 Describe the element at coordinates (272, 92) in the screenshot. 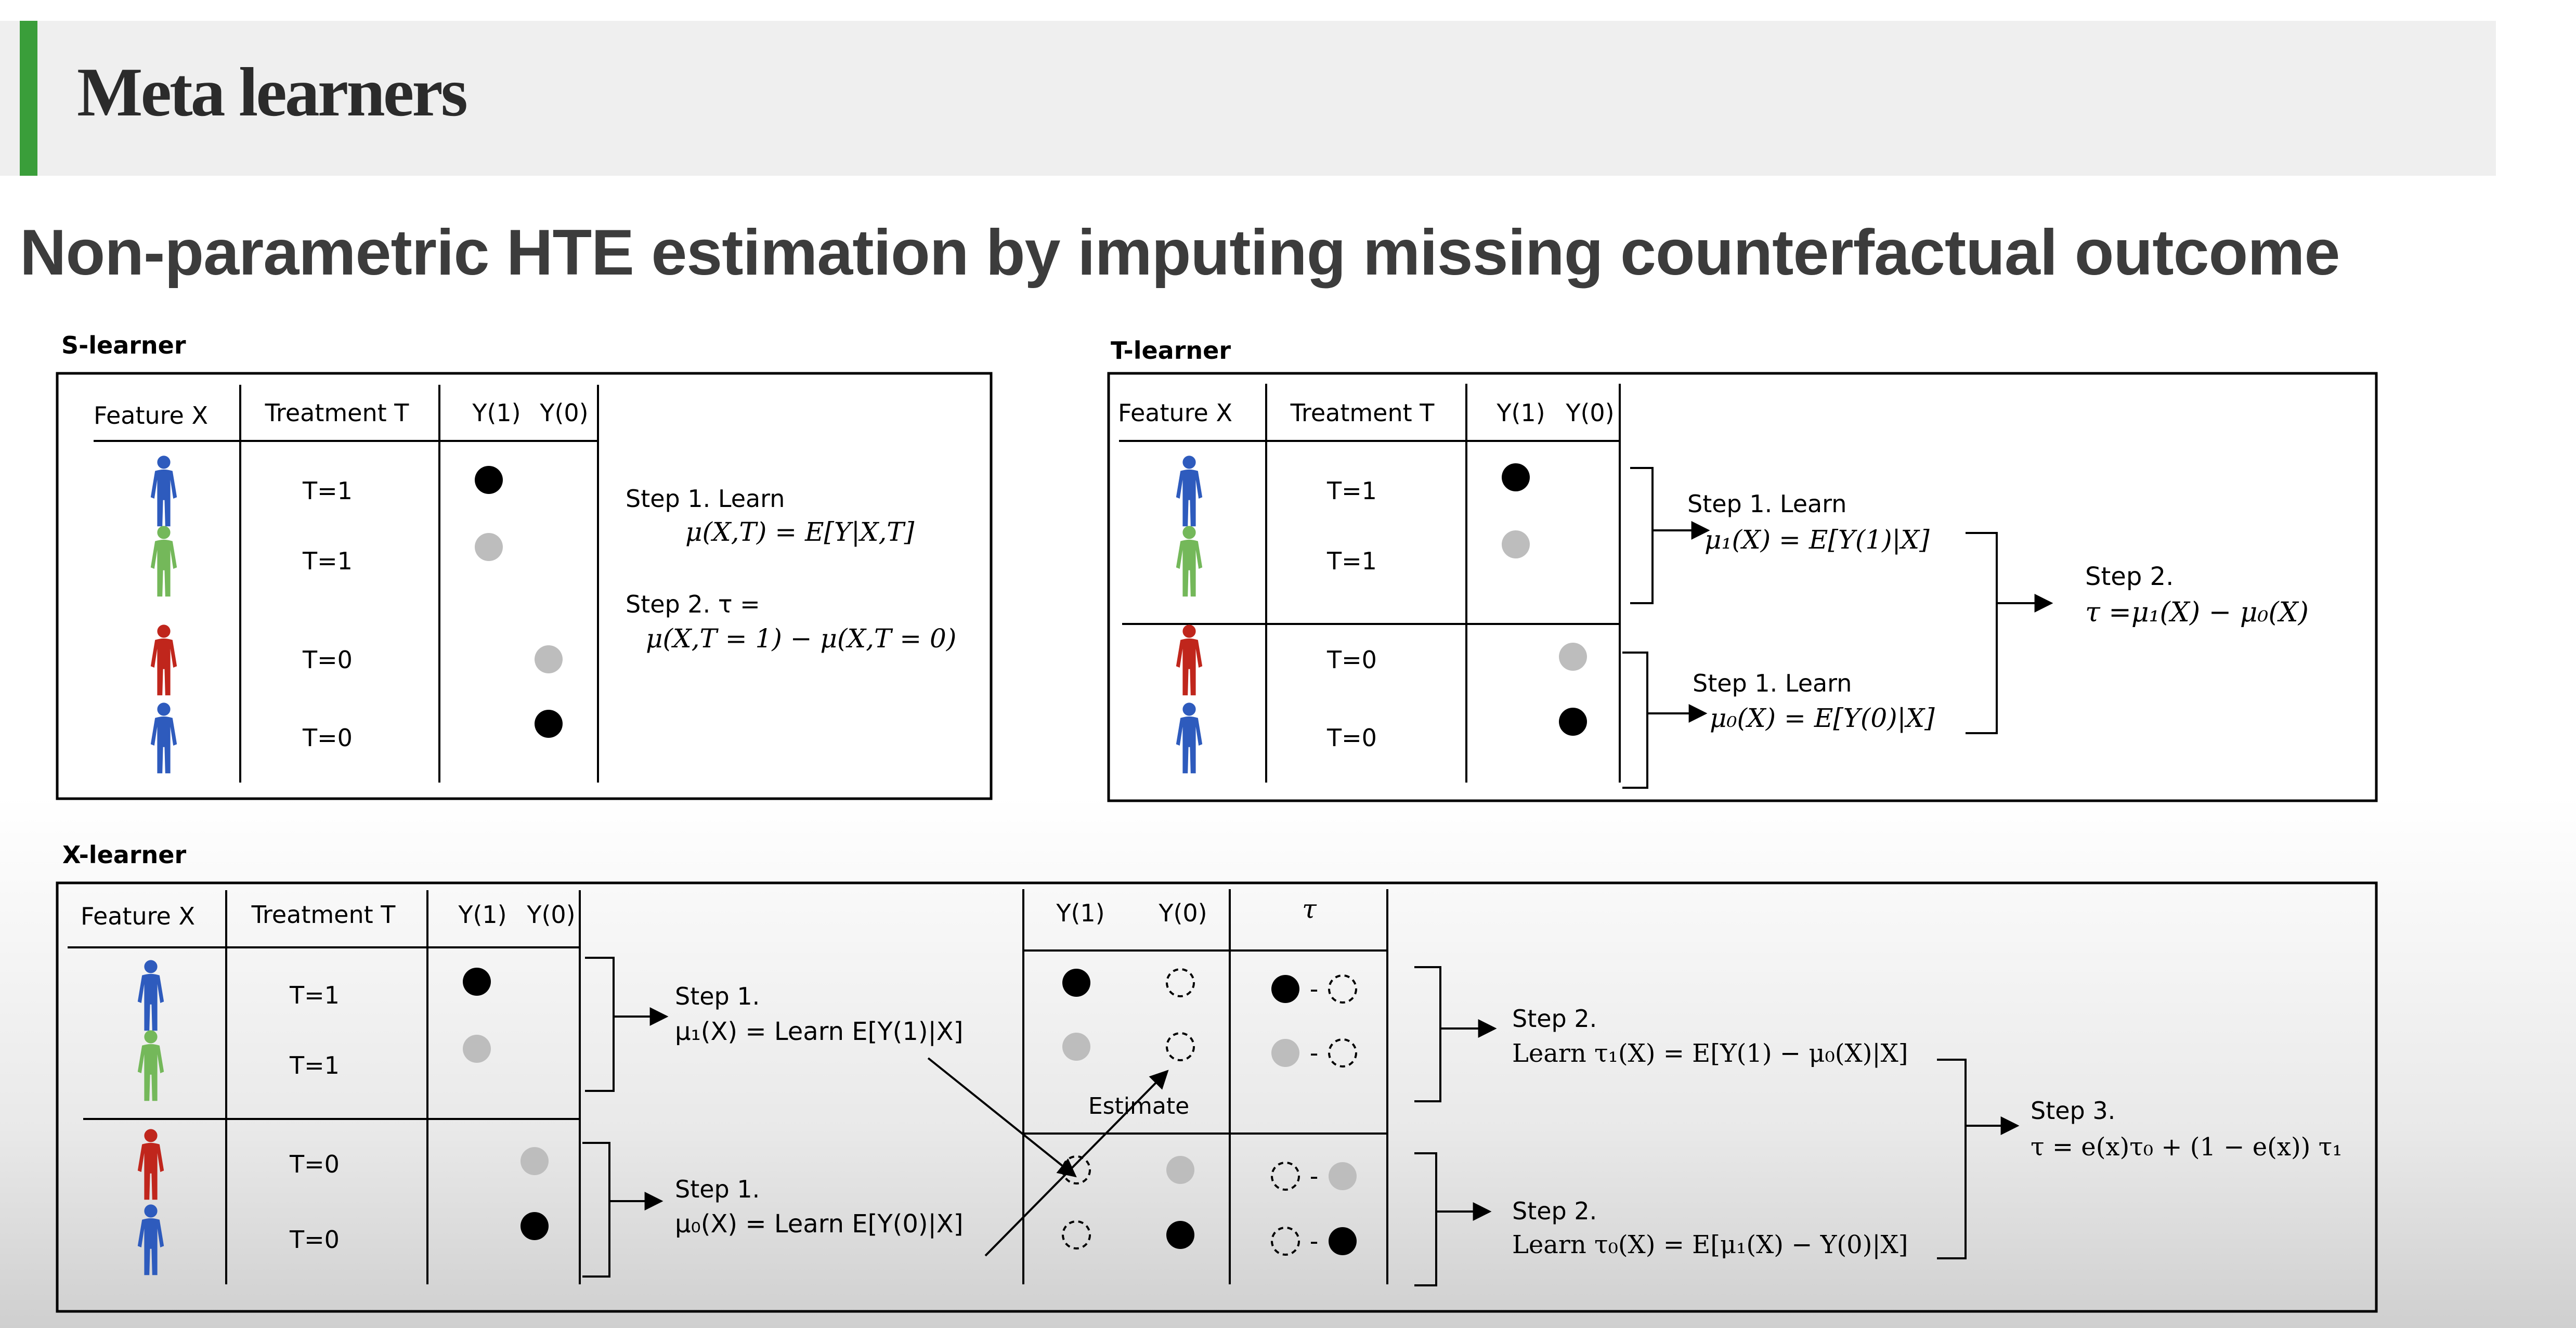

I see `slide-title: Meta learners` at that location.